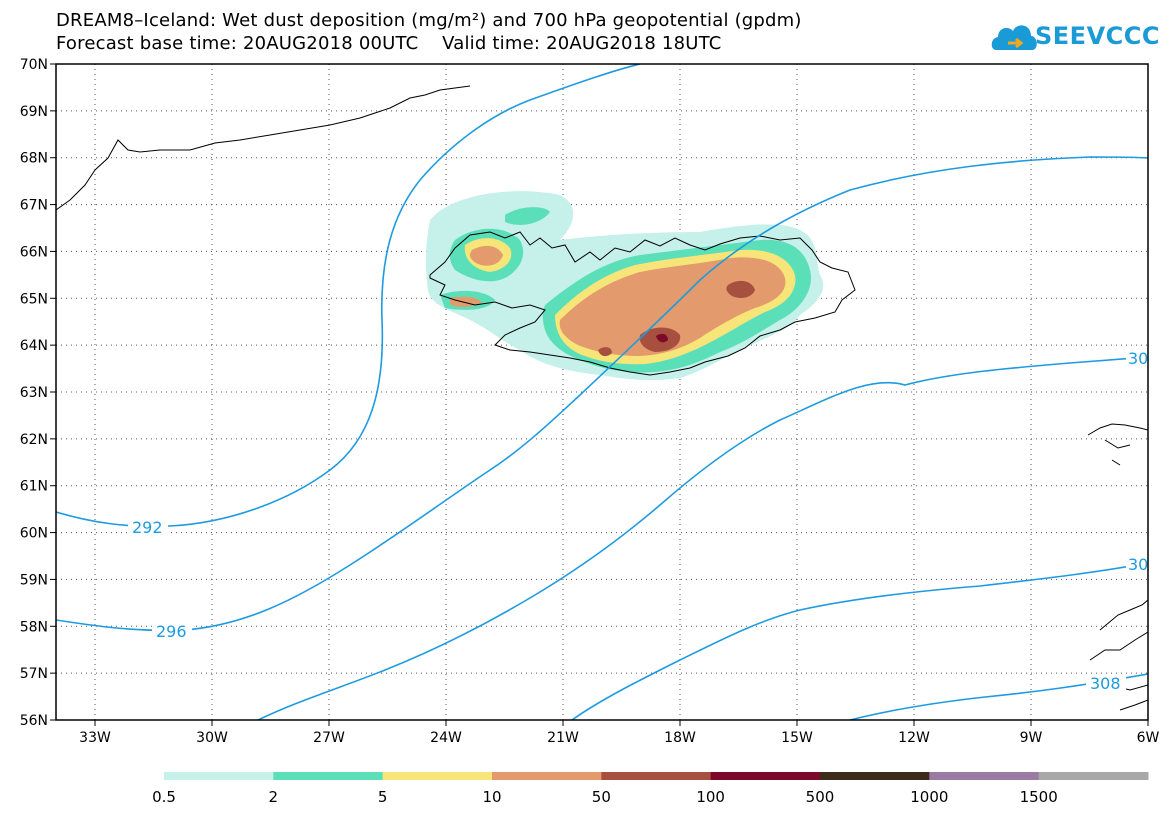 Image resolution: width=1175 pixels, height=815 pixels. What do you see at coordinates (1117, 444) in the screenshot?
I see `coastline-faroe` at bounding box center [1117, 444].